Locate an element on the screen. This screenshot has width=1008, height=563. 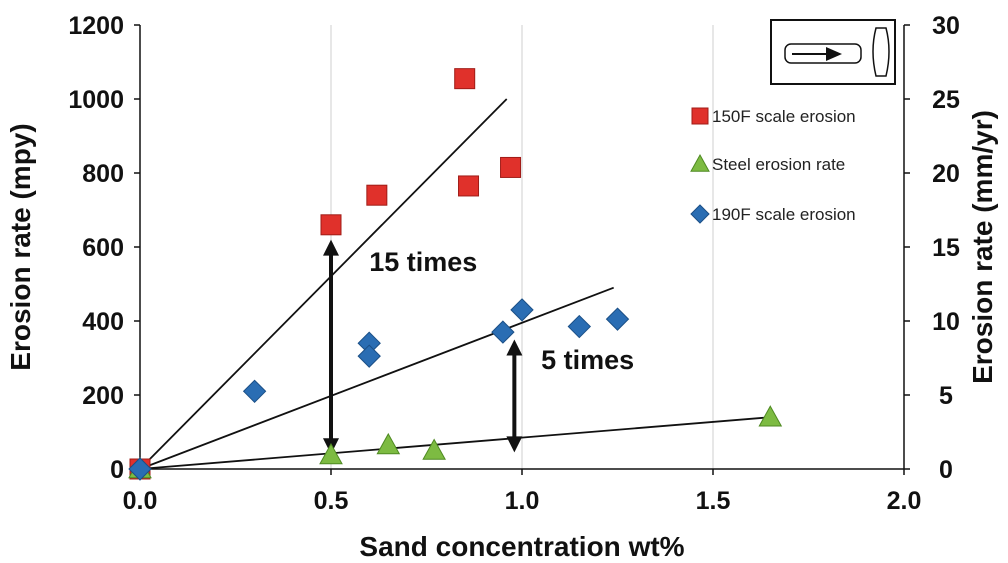
x-tick-label: 1.0 is located at coordinates (522, 501).